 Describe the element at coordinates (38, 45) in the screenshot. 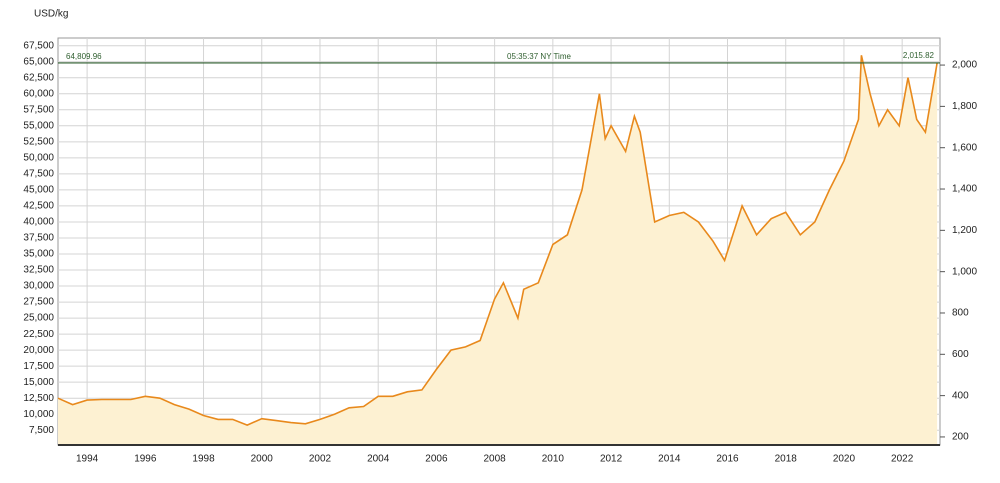

I see `y-tick-label: 67,500` at that location.